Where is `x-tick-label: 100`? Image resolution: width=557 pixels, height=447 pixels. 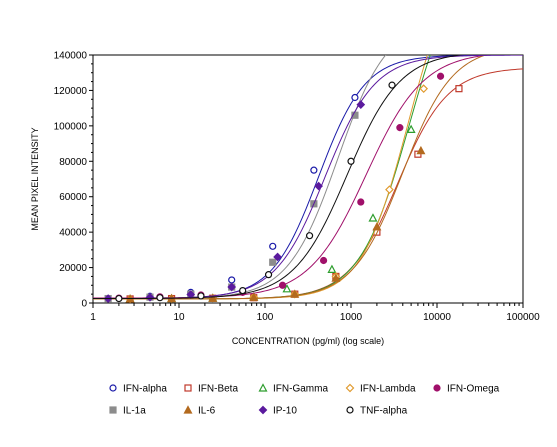
x-tick-label: 100 is located at coordinates (265, 317).